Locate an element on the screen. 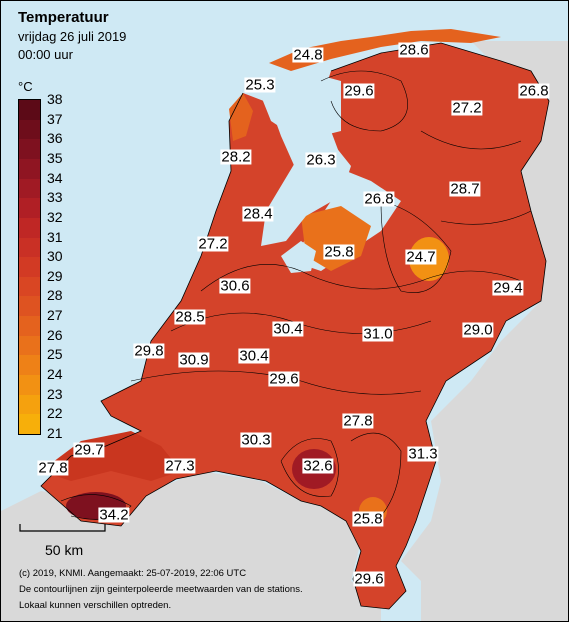 The height and width of the screenshot is (622, 569). station-temperature: 28.2 is located at coordinates (236, 157).